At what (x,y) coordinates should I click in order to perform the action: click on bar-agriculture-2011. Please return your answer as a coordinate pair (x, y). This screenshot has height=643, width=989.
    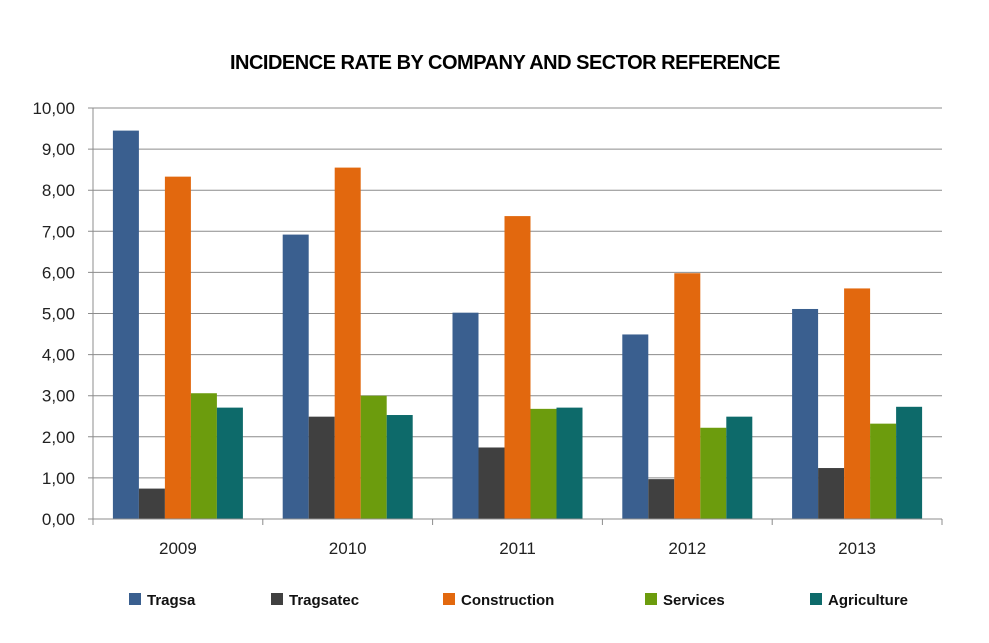
    Looking at the image, I should click on (569, 463).